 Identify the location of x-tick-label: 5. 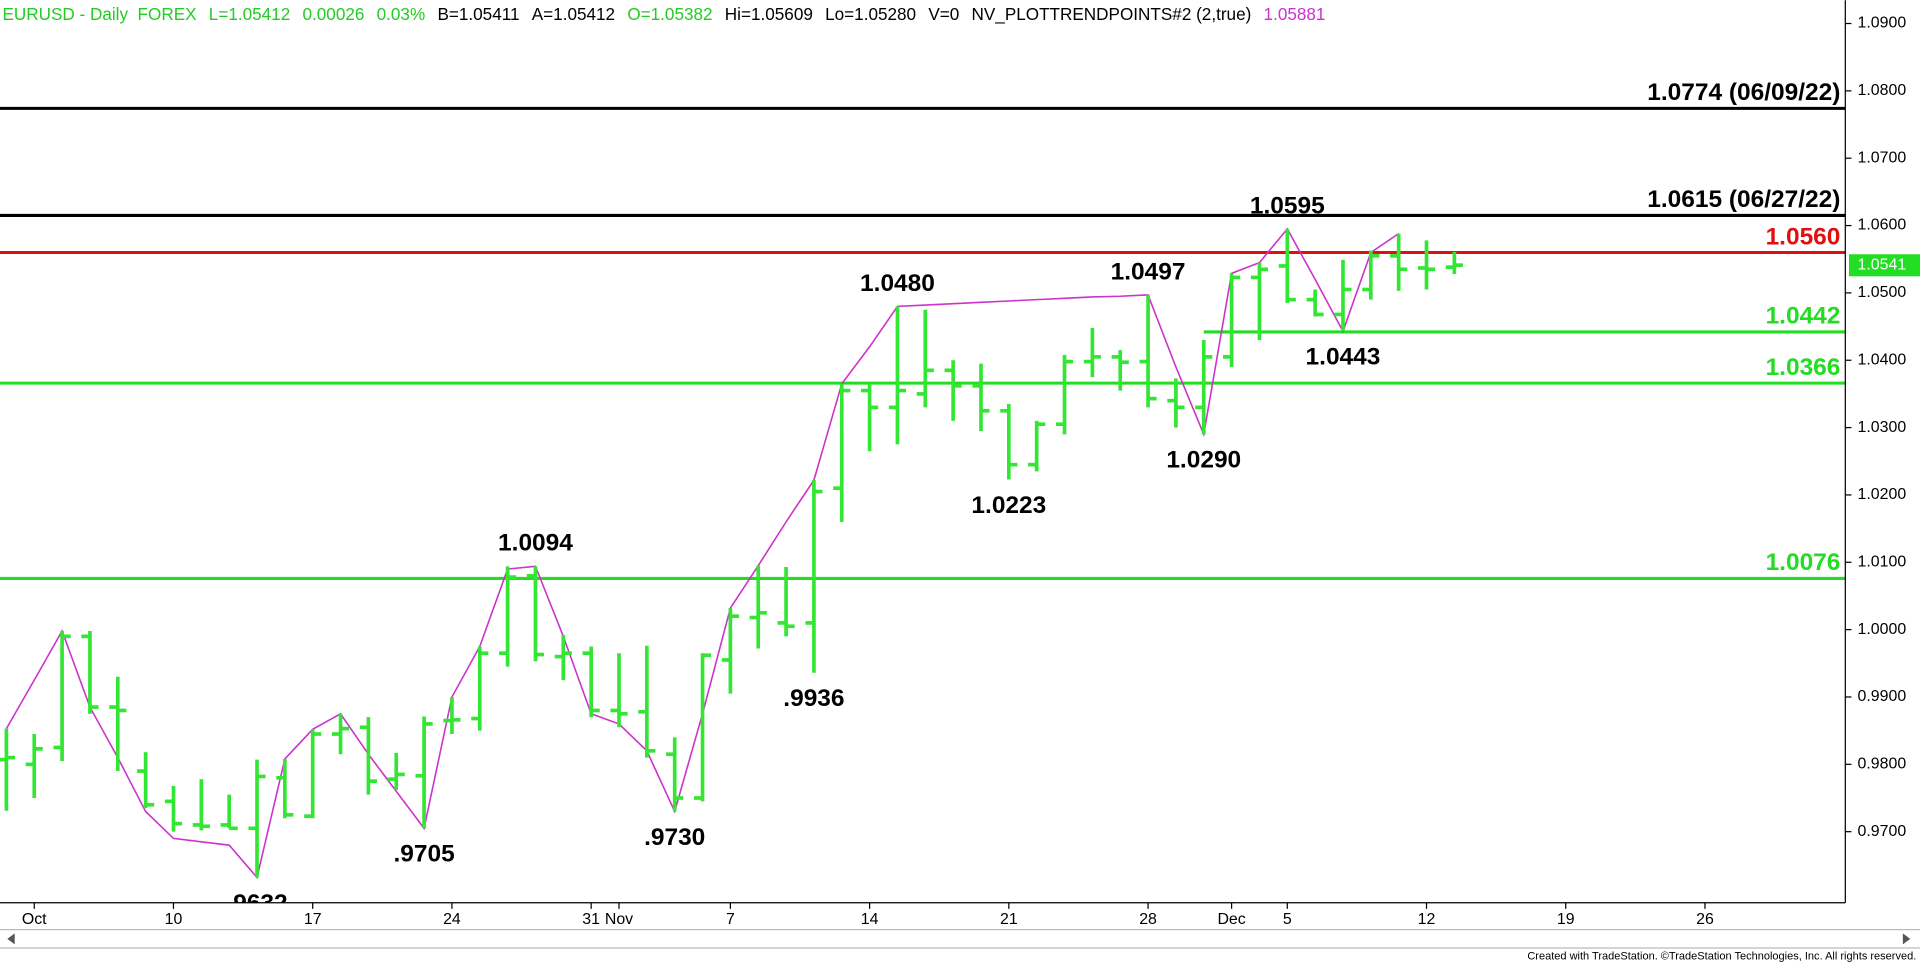
(1287, 919).